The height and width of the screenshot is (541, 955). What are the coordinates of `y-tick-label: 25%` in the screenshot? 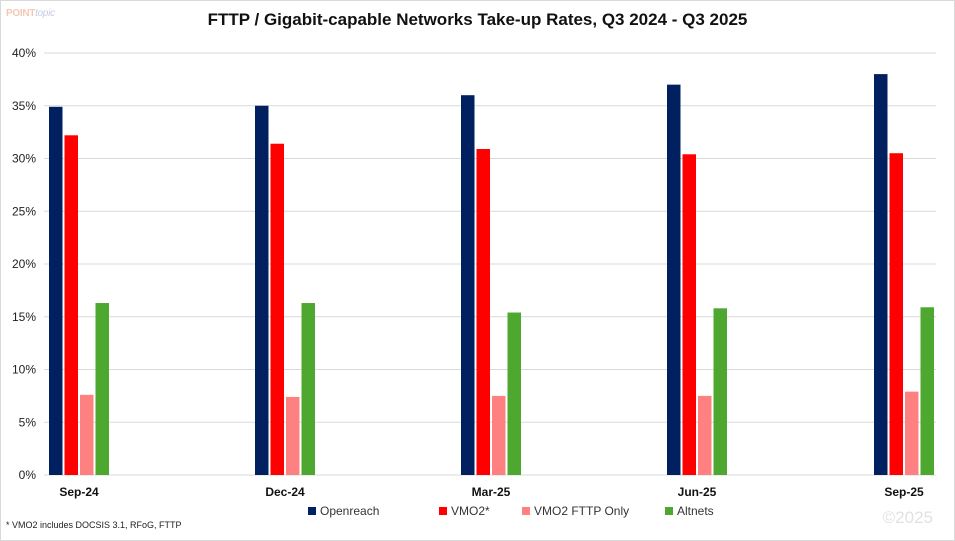 It's located at (24, 211).